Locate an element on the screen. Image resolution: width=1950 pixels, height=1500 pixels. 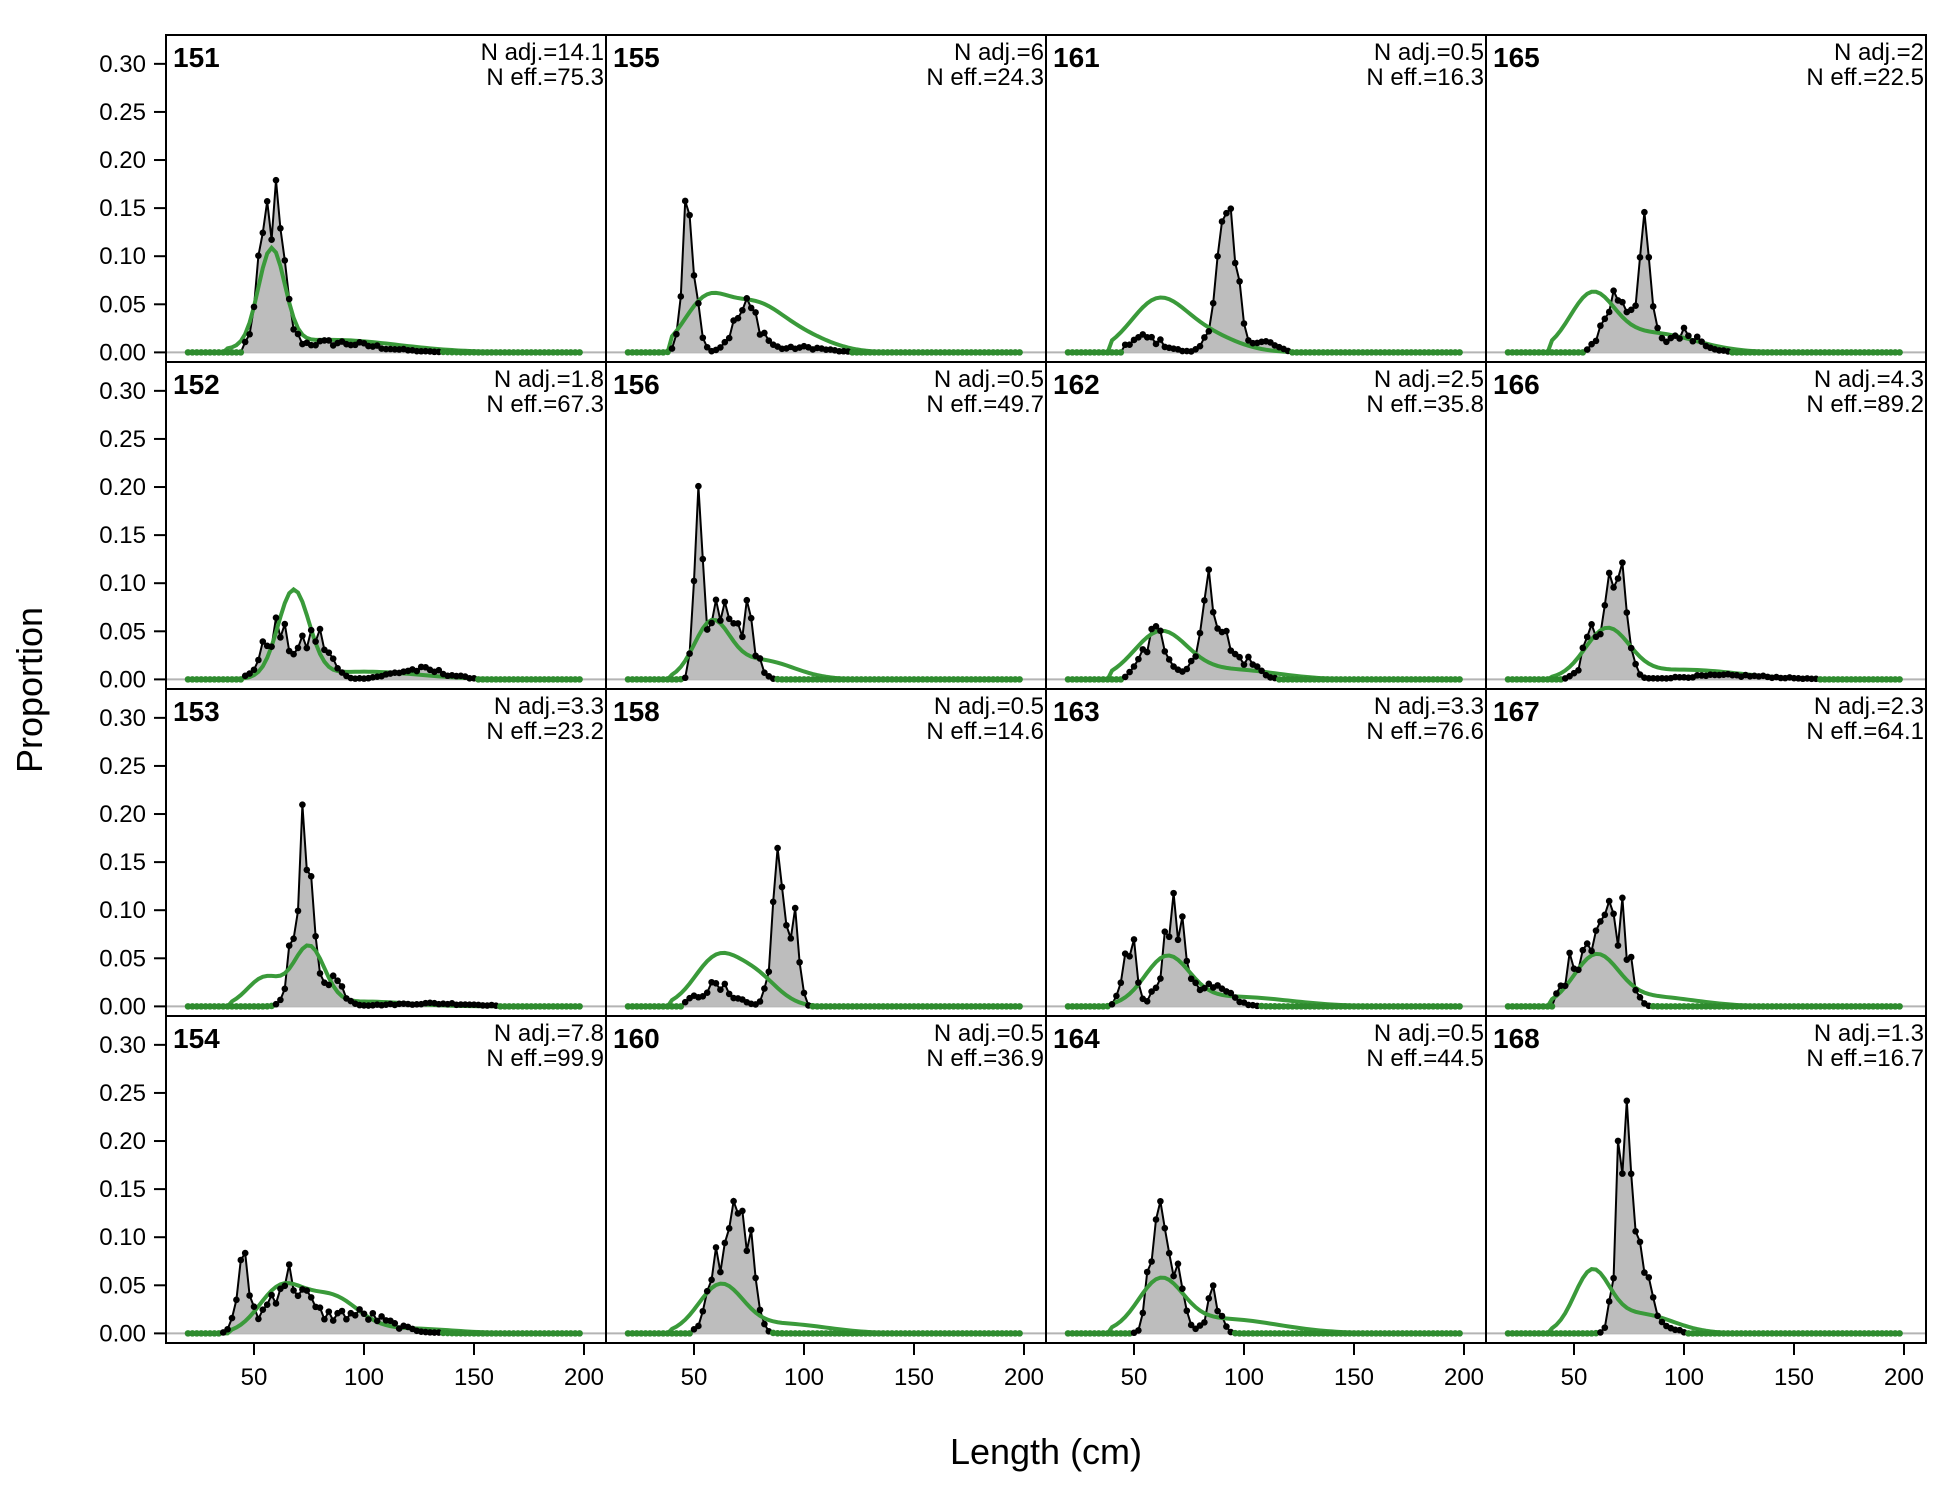
n-adj-label: N adj.=3.3 is located at coordinates (1429, 706).